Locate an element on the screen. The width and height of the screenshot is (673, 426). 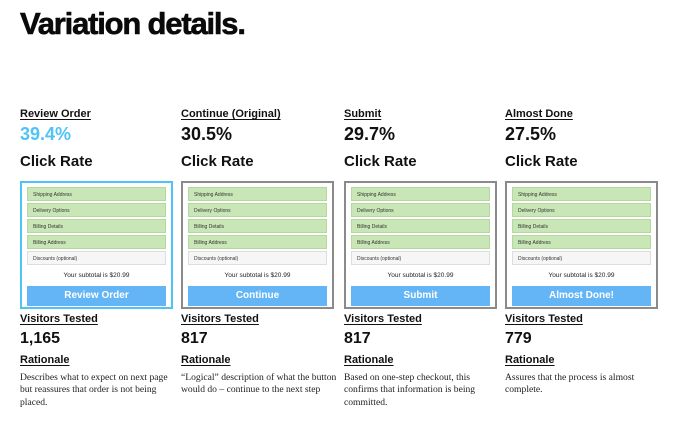
click-rate-value: 27.5% is located at coordinates (531, 134).